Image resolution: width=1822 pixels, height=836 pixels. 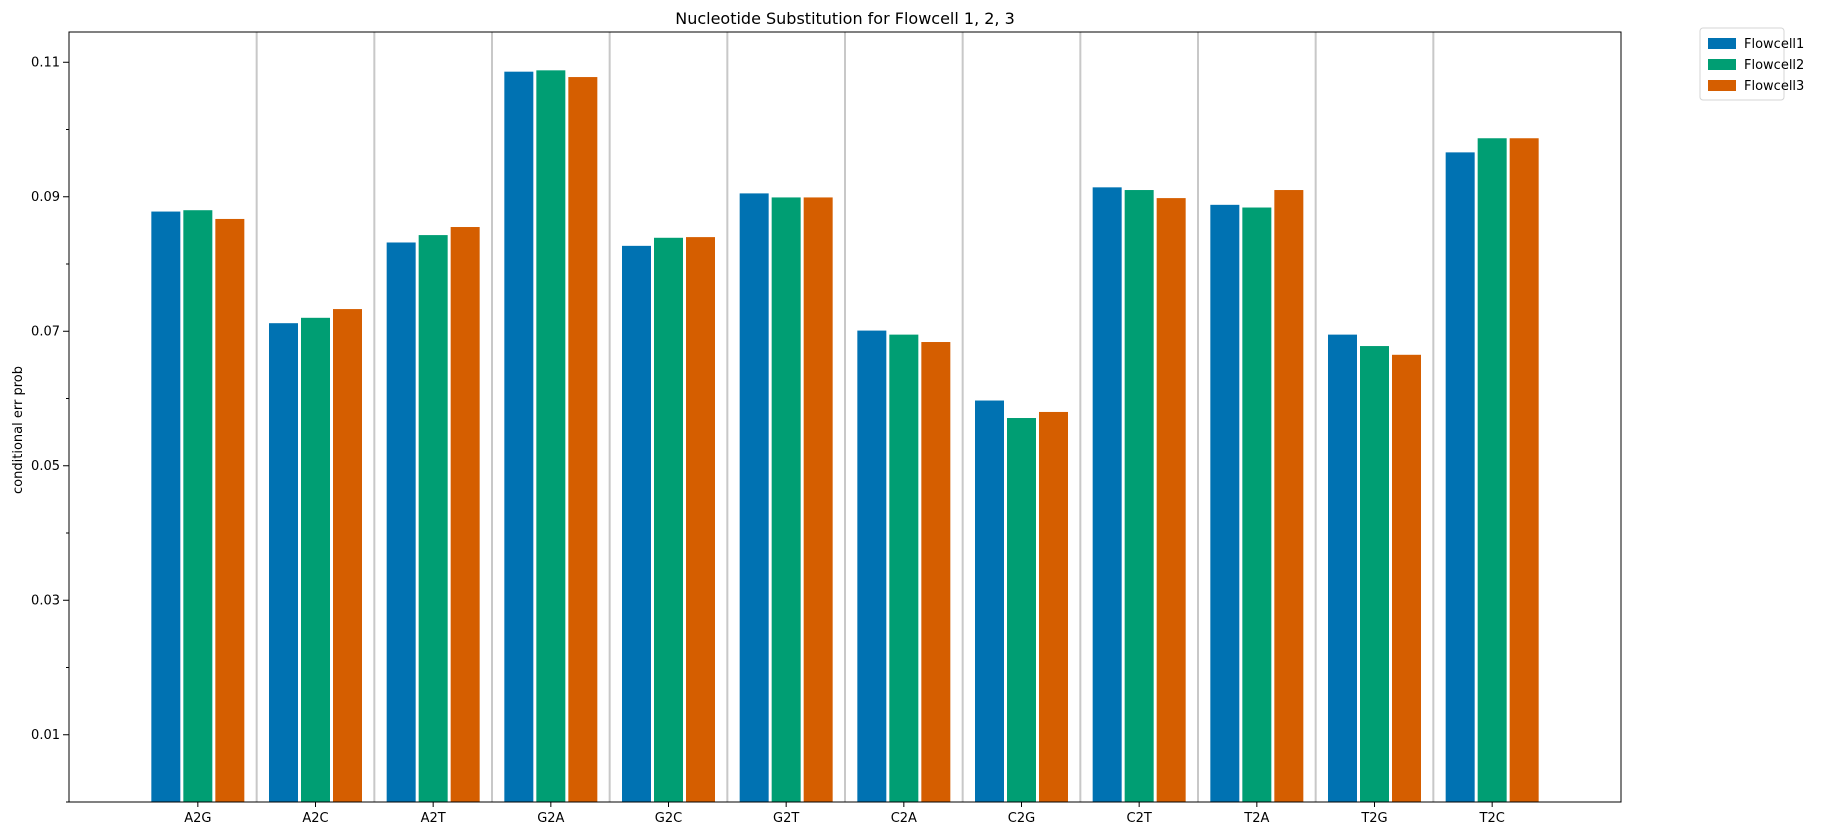 What do you see at coordinates (230, 510) in the screenshot?
I see `bar-a2g-flowcell3` at bounding box center [230, 510].